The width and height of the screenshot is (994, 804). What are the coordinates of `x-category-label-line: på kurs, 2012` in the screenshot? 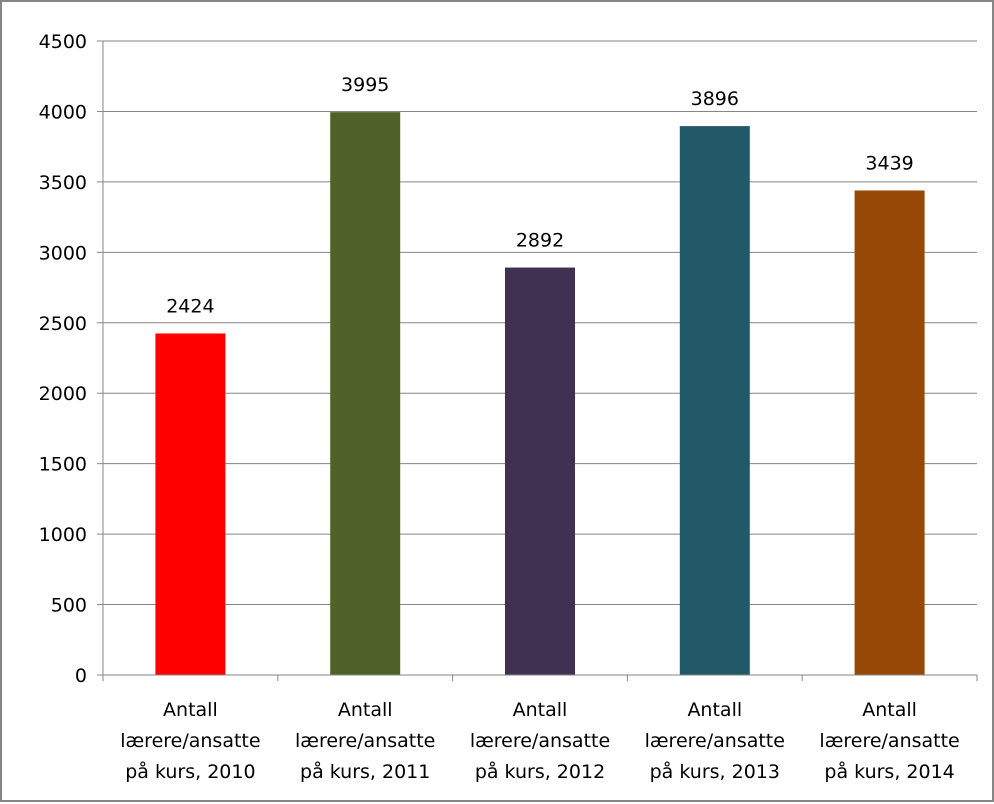 It's located at (540, 771).